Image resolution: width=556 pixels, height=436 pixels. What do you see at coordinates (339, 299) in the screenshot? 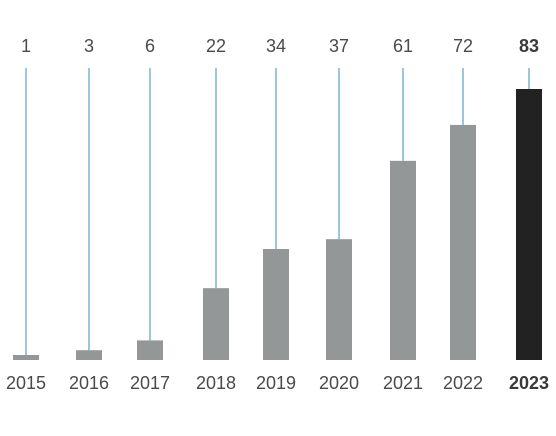
I see `bar-2020` at bounding box center [339, 299].